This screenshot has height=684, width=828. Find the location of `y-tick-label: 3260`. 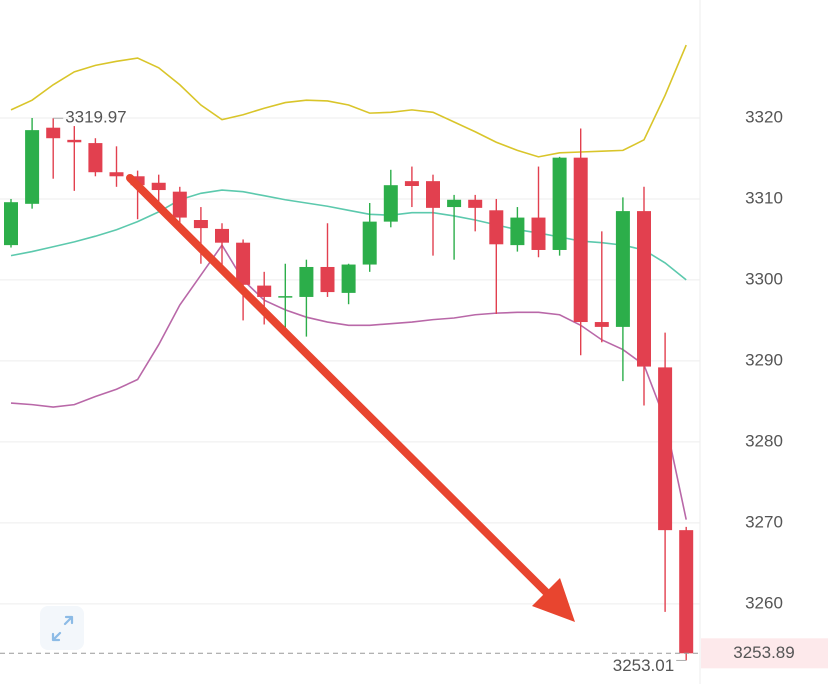

y-tick-label: 3260 is located at coordinates (764, 602).